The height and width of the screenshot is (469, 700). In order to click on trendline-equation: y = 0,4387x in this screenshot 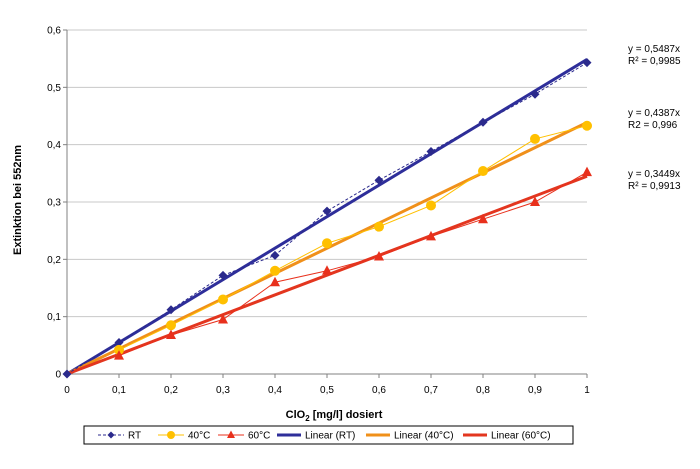, I will do `click(654, 113)`.